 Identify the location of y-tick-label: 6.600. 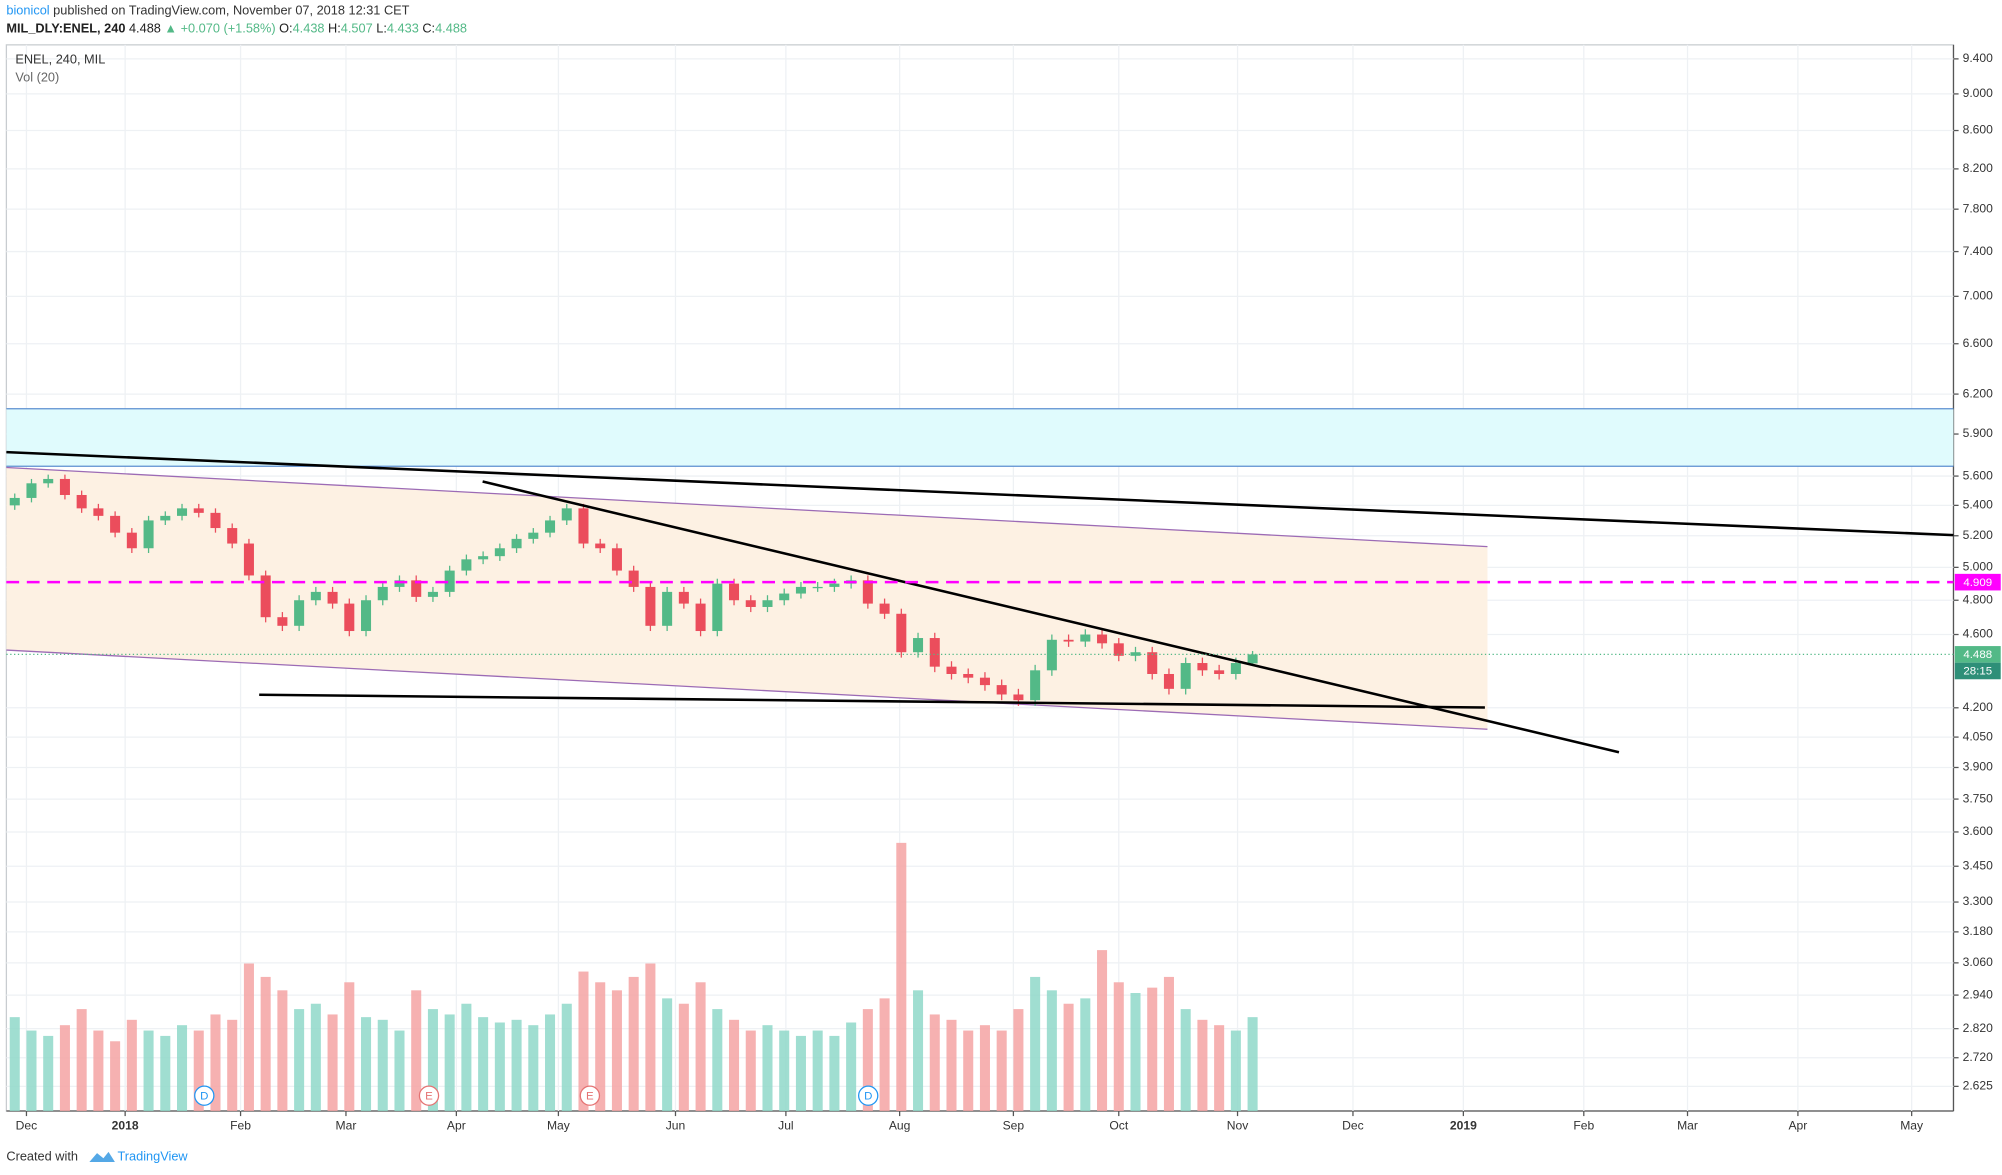
(1978, 343).